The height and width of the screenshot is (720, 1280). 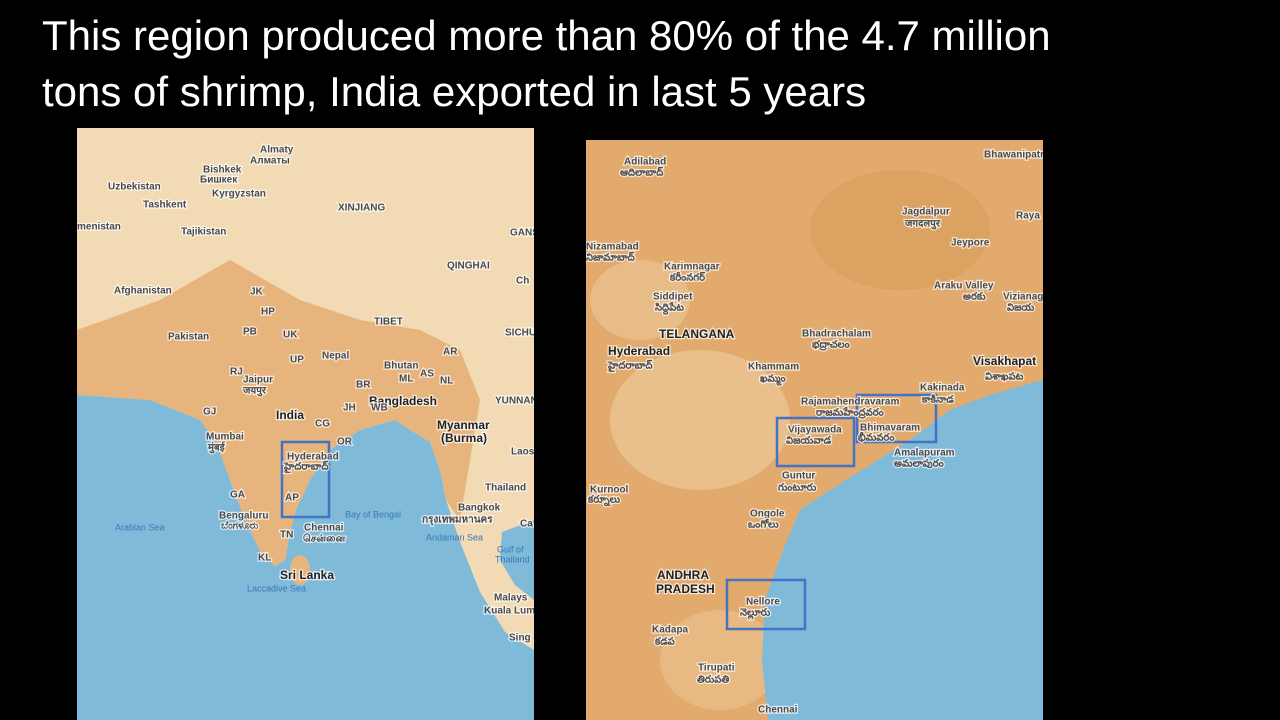 I want to click on water-label: Thailand, so click(x=512, y=559).